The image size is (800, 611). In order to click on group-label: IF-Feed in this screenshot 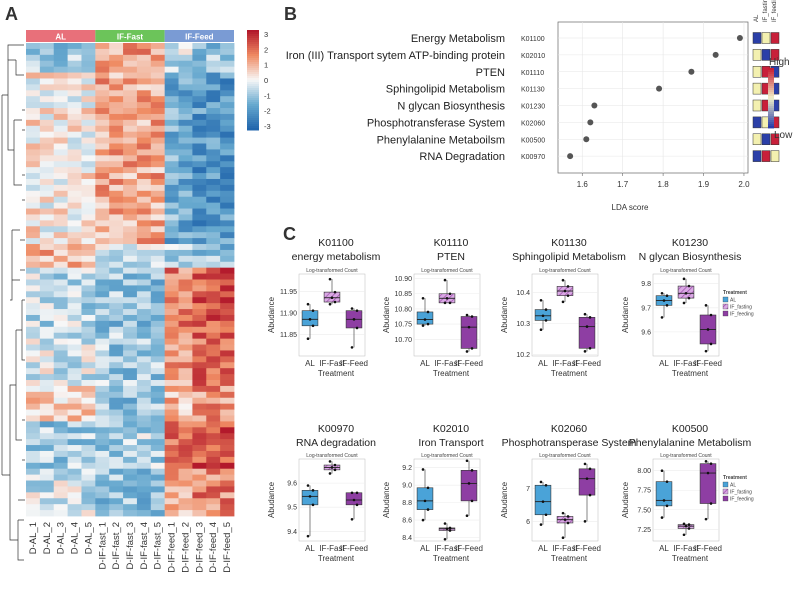, I will do `click(199, 37)`.